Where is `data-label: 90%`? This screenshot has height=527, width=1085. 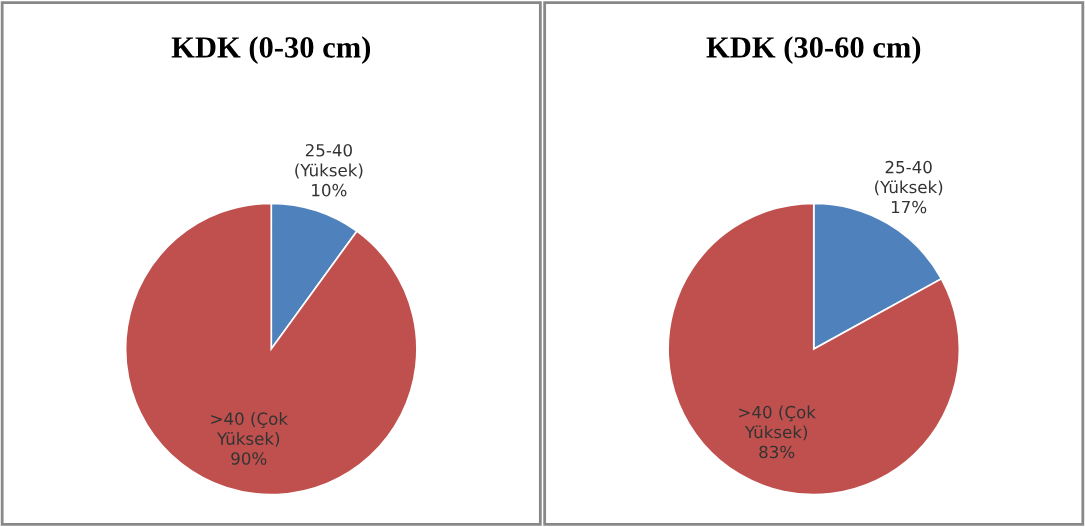 data-label: 90% is located at coordinates (249, 458).